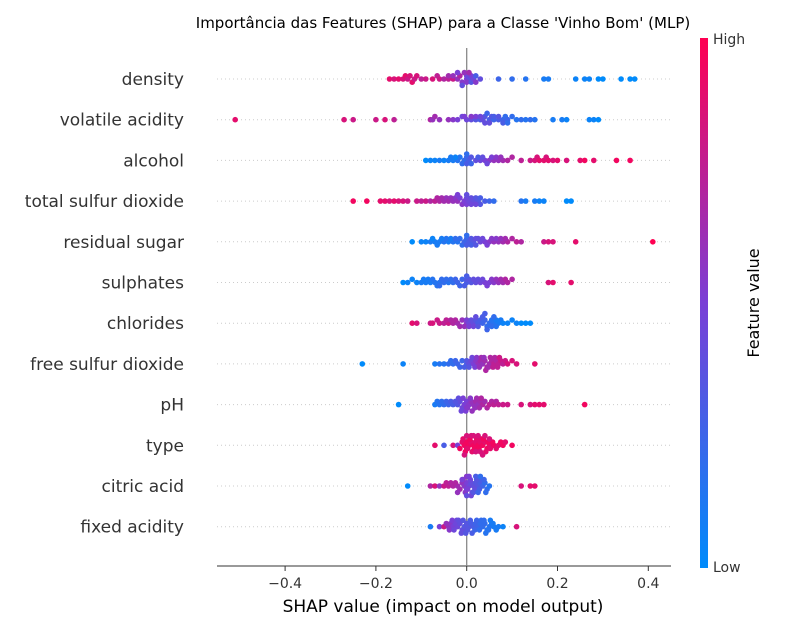 The height and width of the screenshot is (634, 800). Describe the element at coordinates (557, 584) in the screenshot. I see `x-tick-label: 0.2` at that location.